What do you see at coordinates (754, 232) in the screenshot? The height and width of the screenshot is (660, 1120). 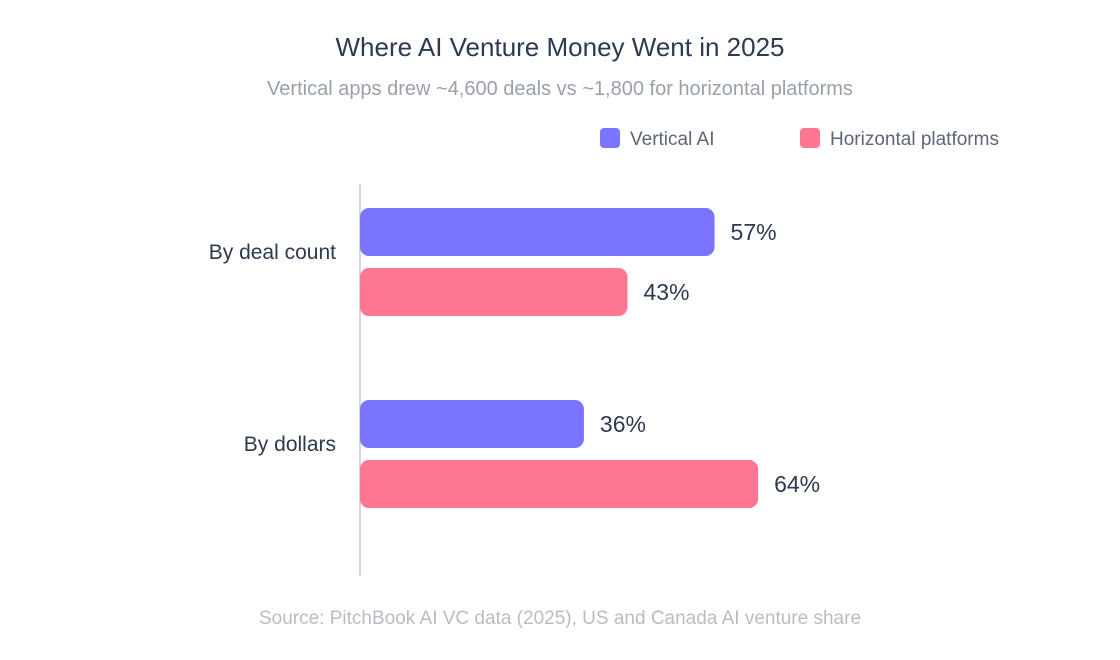 I see `value-label-vertical-ai-by-deal-count: 57%` at bounding box center [754, 232].